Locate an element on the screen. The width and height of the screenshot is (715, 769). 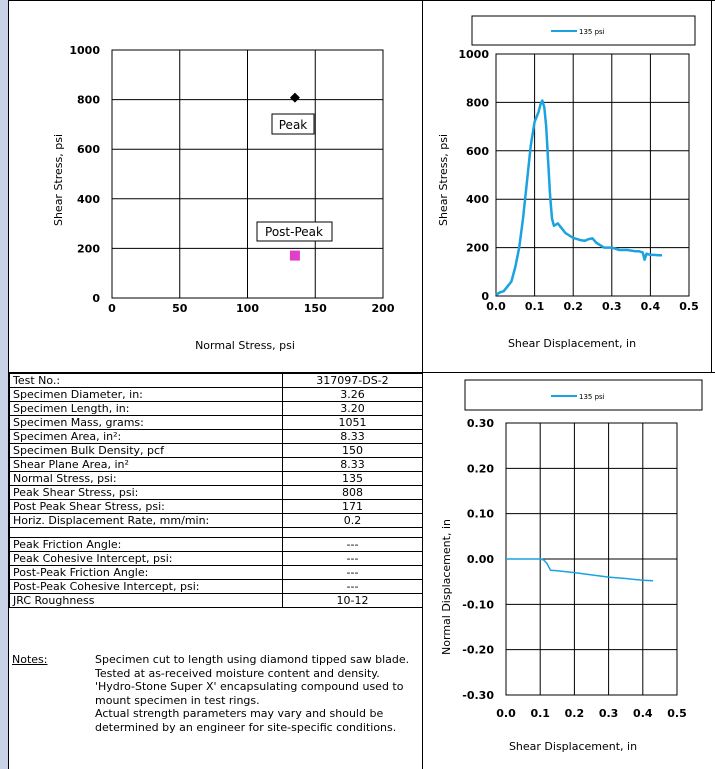
post-peak-annotation: Post-Peak is located at coordinates (294, 231).